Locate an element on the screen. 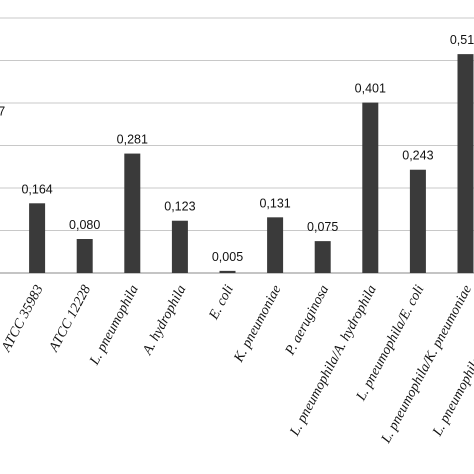  value-label: 0,075 is located at coordinates (322, 227).